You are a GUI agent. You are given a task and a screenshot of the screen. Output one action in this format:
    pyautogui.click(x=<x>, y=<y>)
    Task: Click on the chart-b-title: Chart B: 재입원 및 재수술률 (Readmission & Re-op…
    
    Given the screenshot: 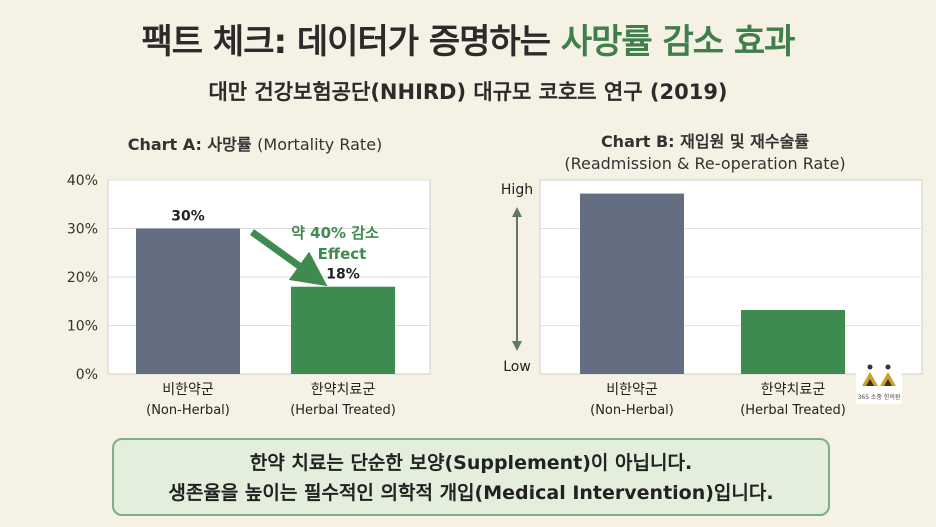 What is the action you would take?
    pyautogui.click(x=705, y=152)
    